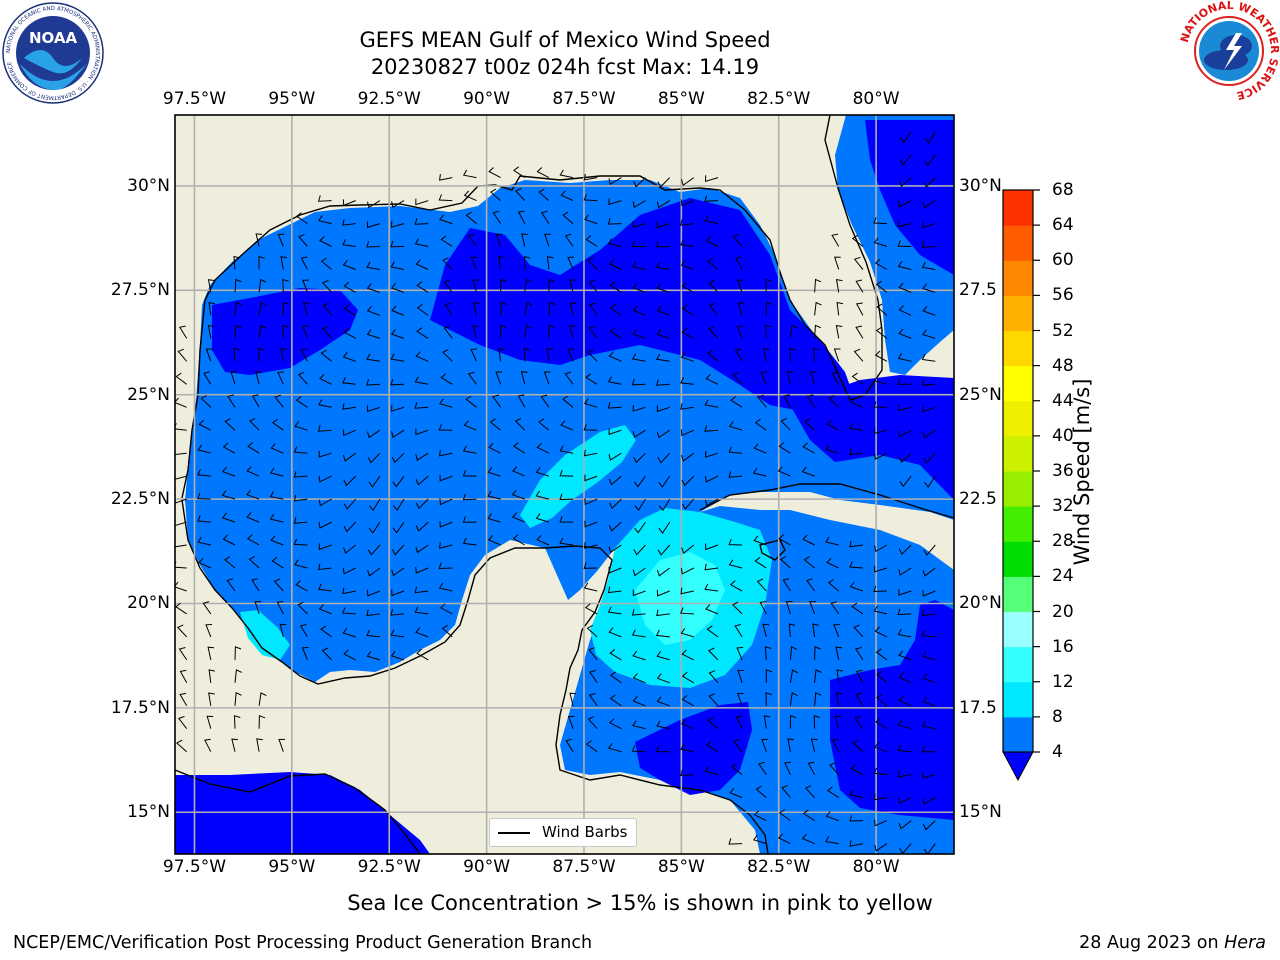 This screenshot has width=1280, height=960. Describe the element at coordinates (148, 812) in the screenshot. I see `lat-tick-label-left: 15°N` at that location.